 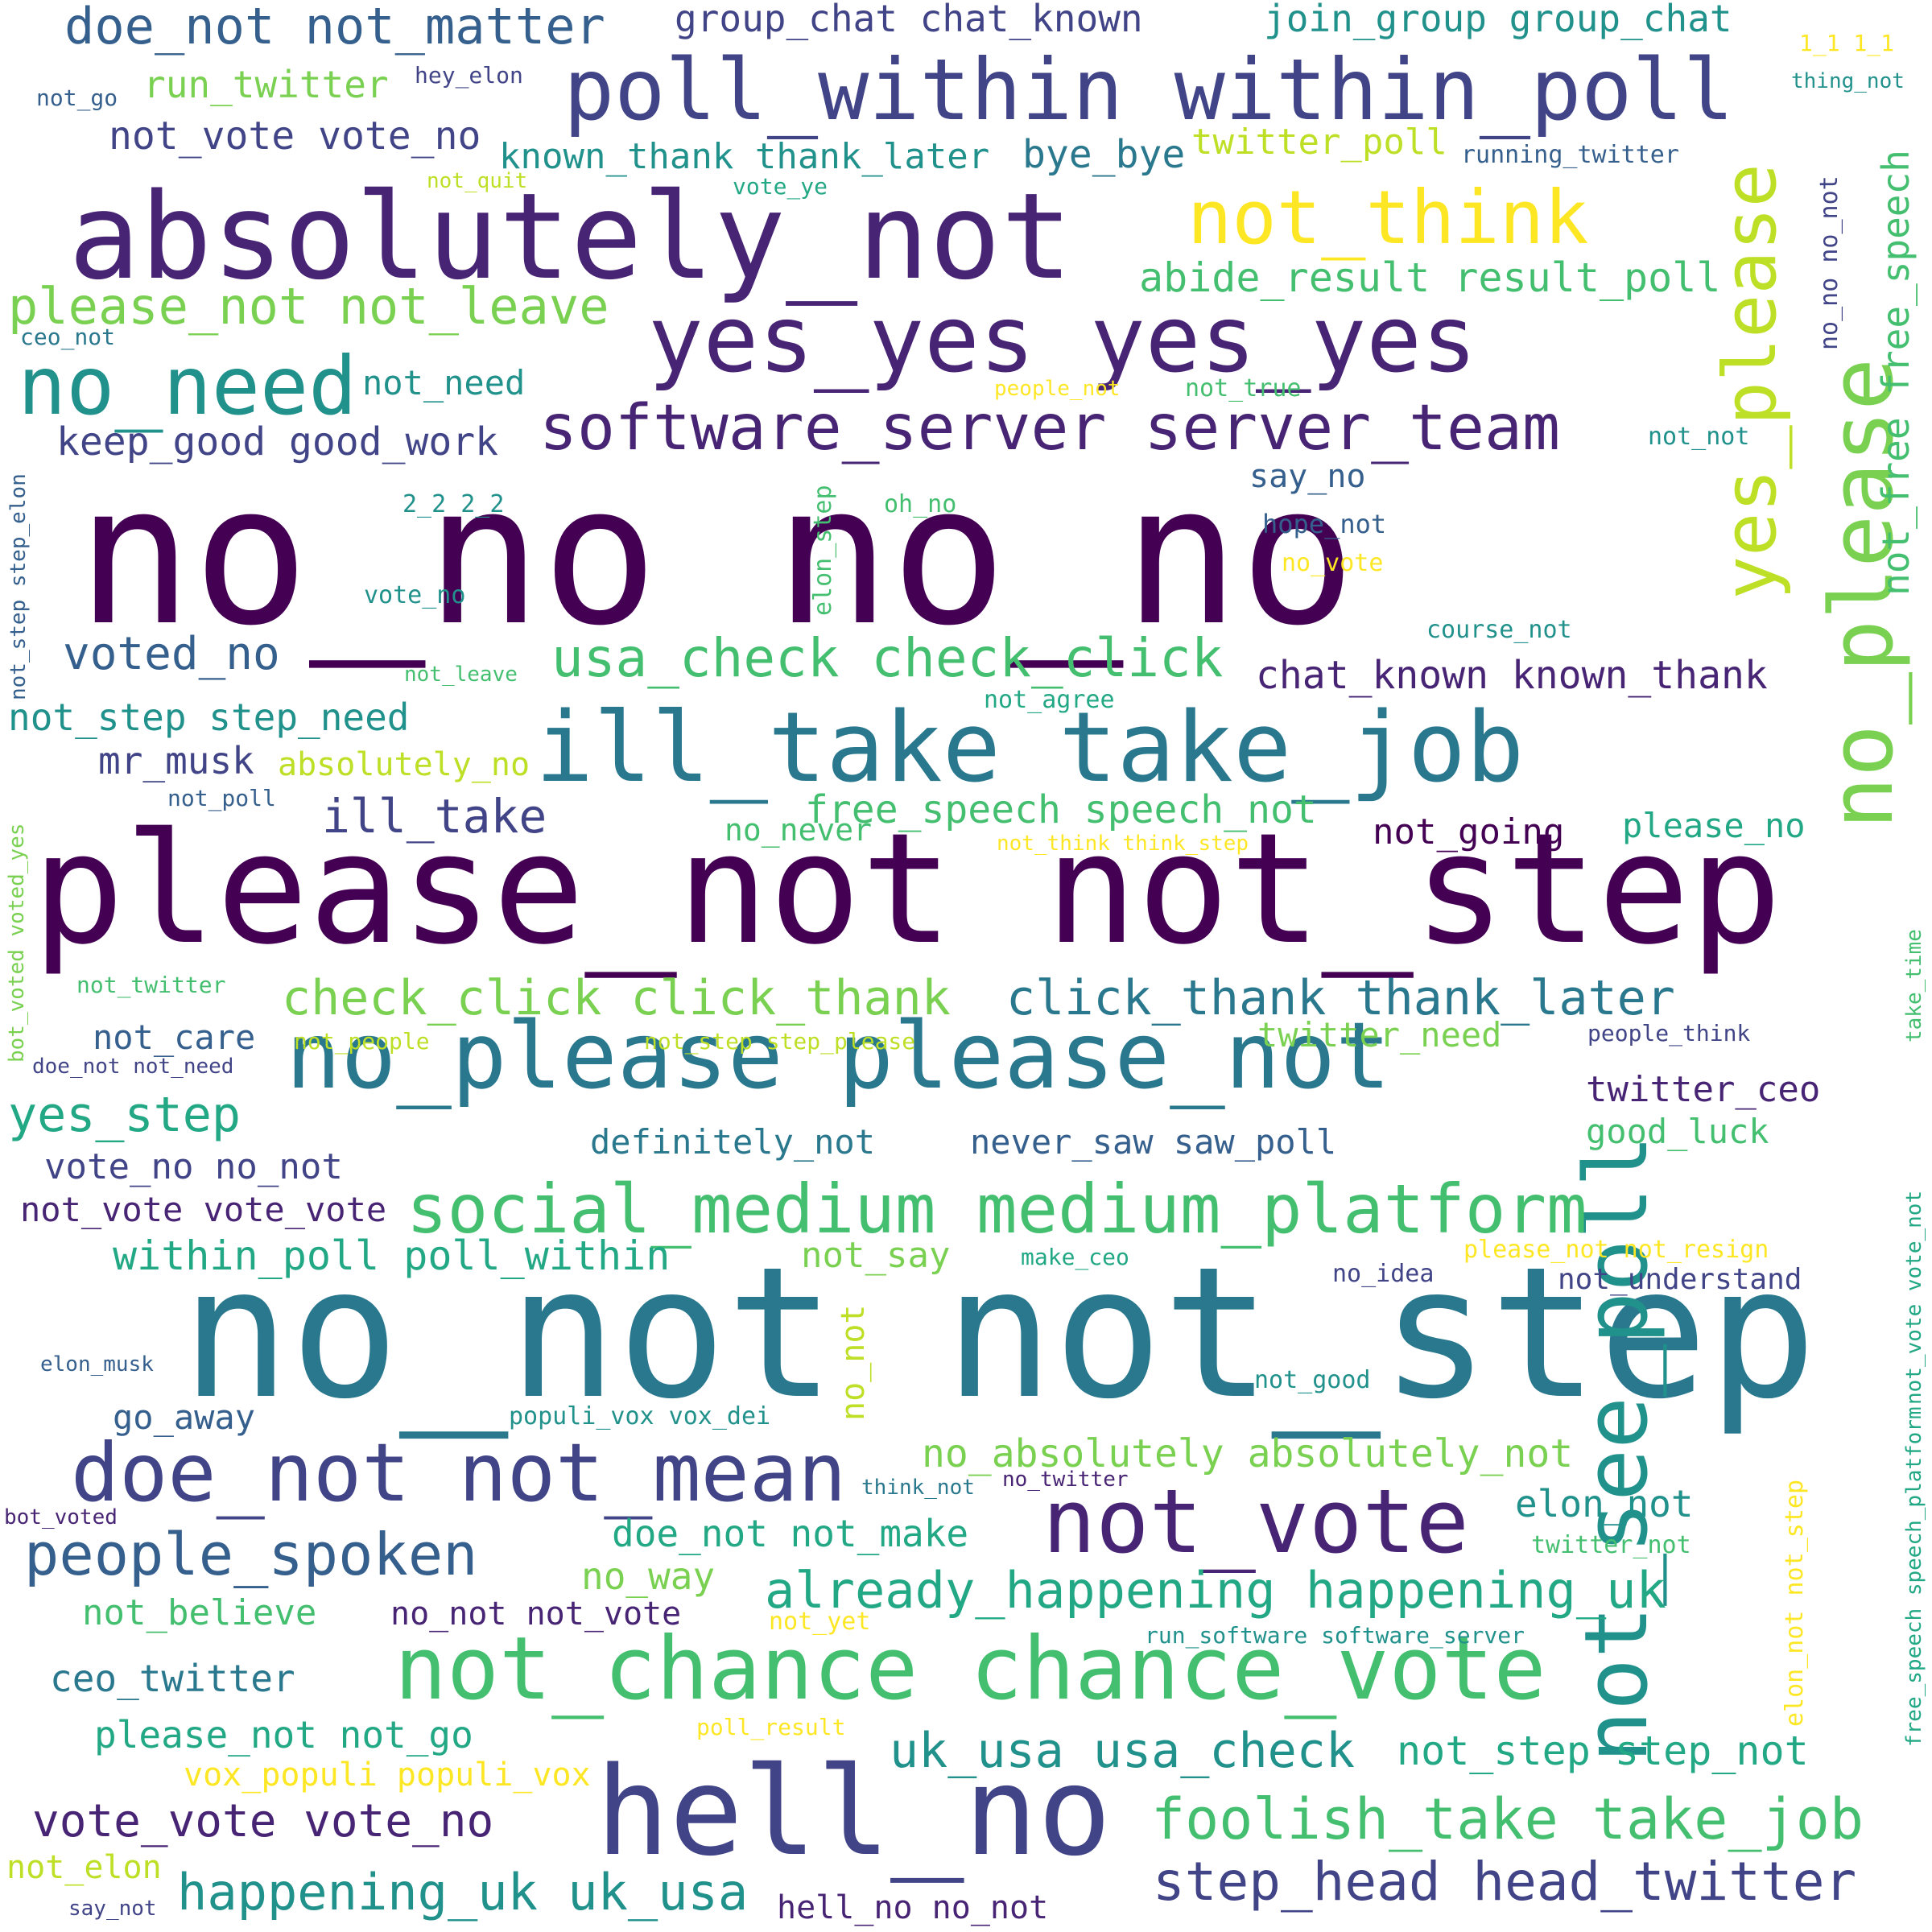 What do you see at coordinates (1383, 1274) in the screenshot?
I see `word-no-idea: no_idea` at bounding box center [1383, 1274].